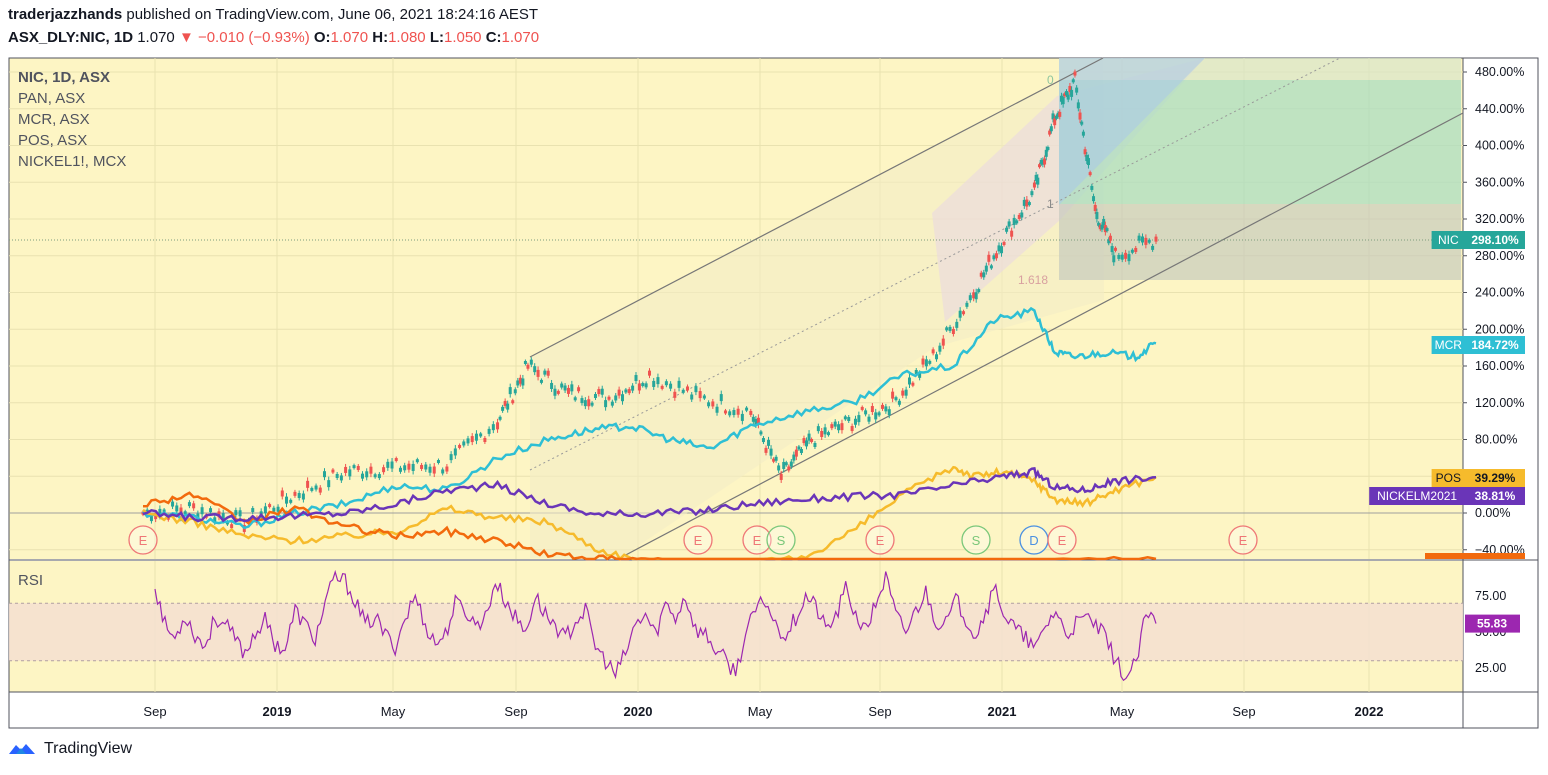 This screenshot has width=1548, height=775. I want to click on legend-nickel: NICKEL1!, MCX, so click(72, 161).